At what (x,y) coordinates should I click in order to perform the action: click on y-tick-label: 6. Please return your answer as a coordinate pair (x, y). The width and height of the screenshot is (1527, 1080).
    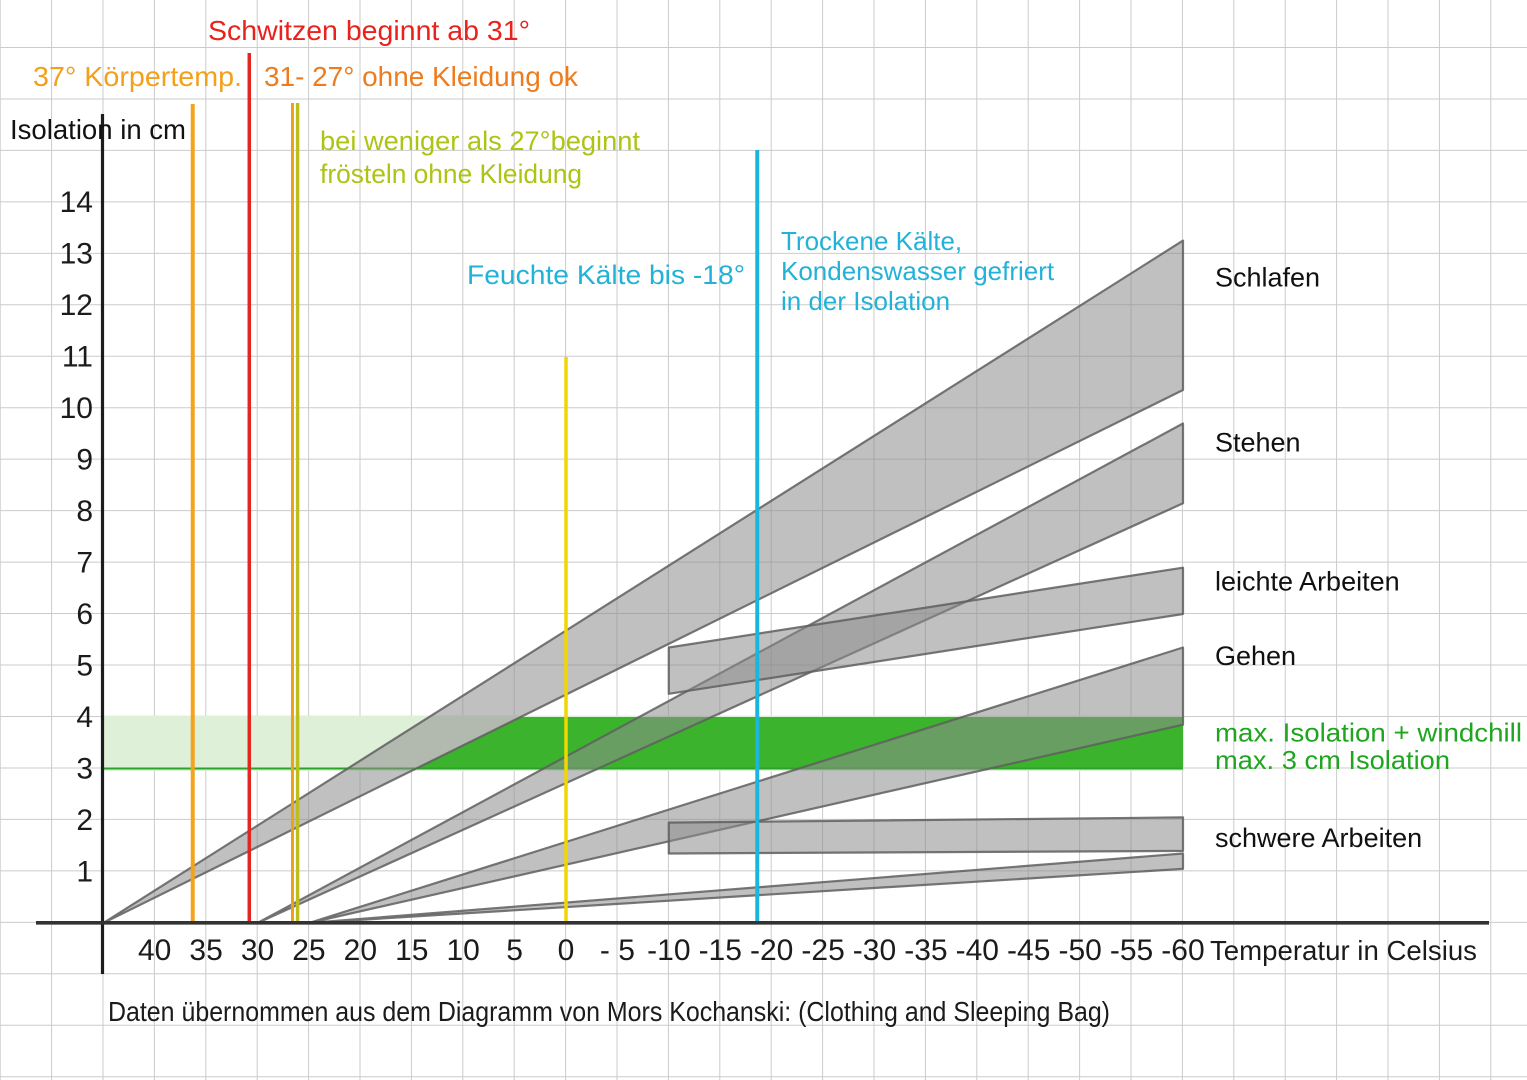
    Looking at the image, I should click on (84, 614).